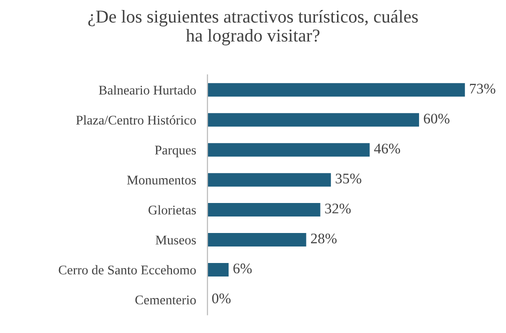  What do you see at coordinates (221, 299) in the screenshot?
I see `data-label: 0%` at bounding box center [221, 299].